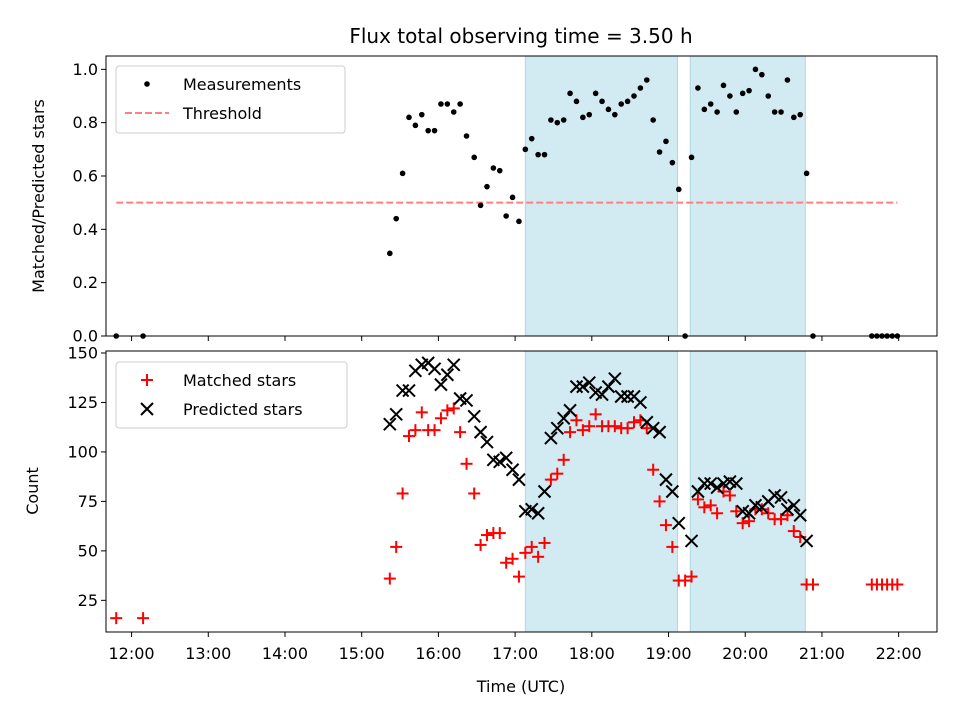 Image resolution: width=960 pixels, height=720 pixels. What do you see at coordinates (515, 653) in the screenshot?
I see `x-tick-label: 17:00` at bounding box center [515, 653].